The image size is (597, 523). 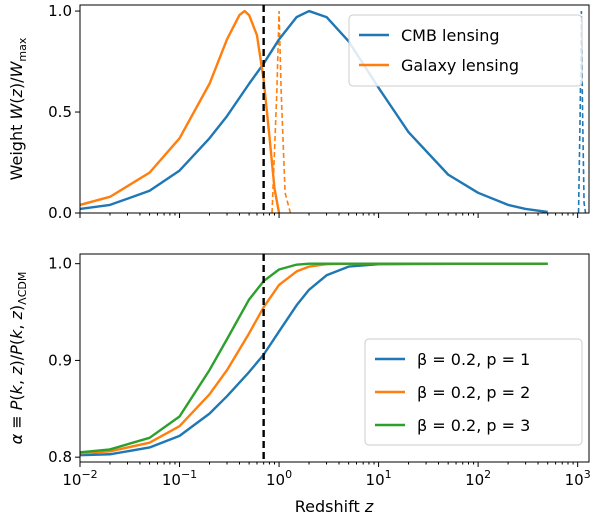 I want to click on legend-label: Galaxy lensing, so click(x=460, y=65).